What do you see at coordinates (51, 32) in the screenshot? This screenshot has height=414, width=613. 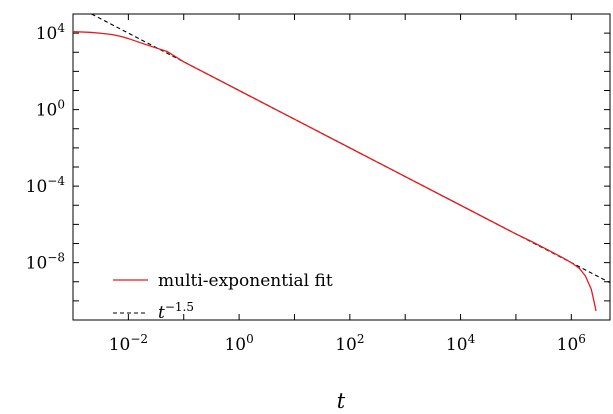 I see `y-tick-label-0: 10⁴` at bounding box center [51, 32].